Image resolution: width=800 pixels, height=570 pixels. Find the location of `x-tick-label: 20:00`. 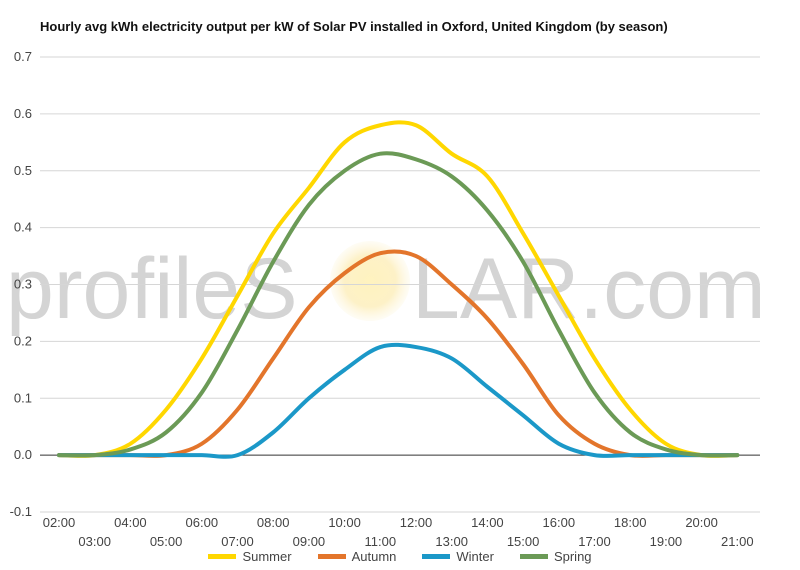

x-tick-label: 20:00 is located at coordinates (701, 522).